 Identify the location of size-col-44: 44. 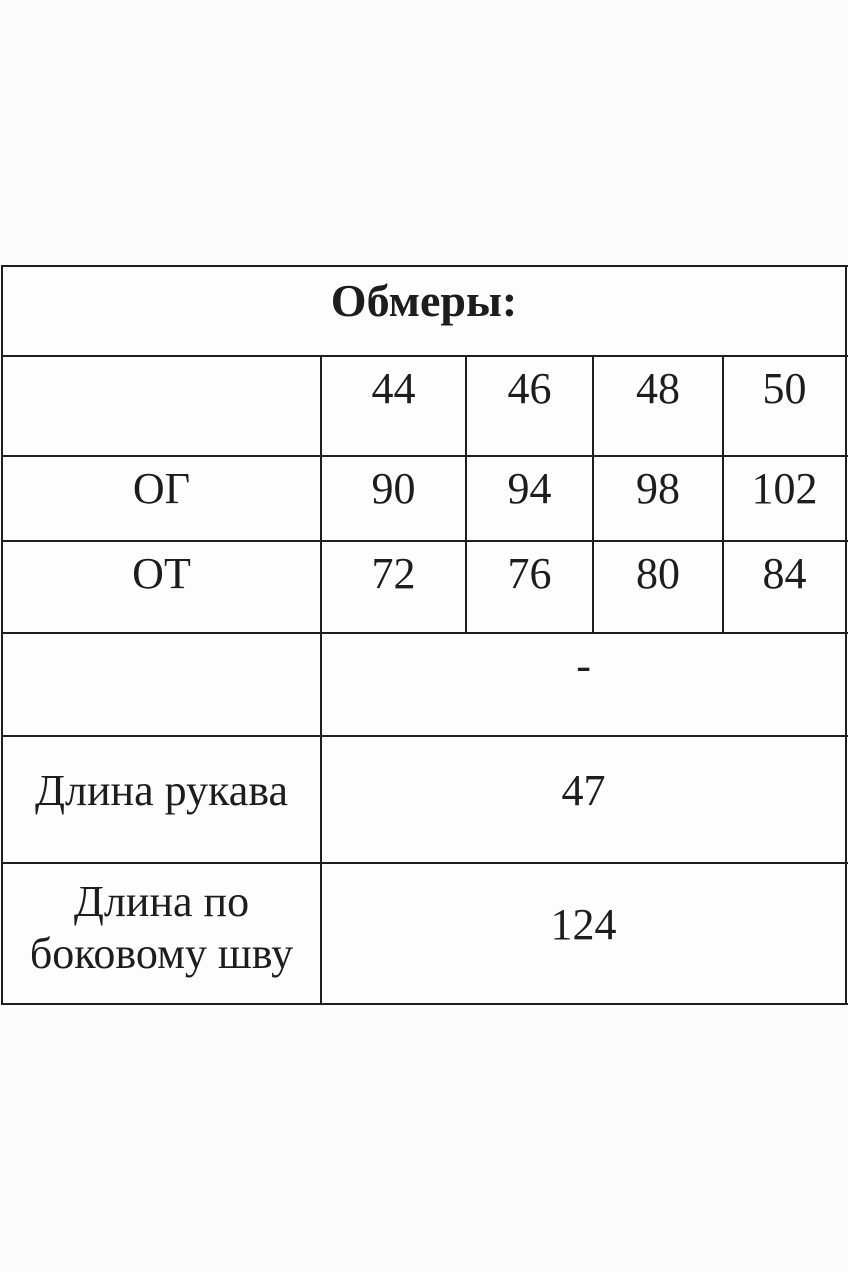
(393, 406).